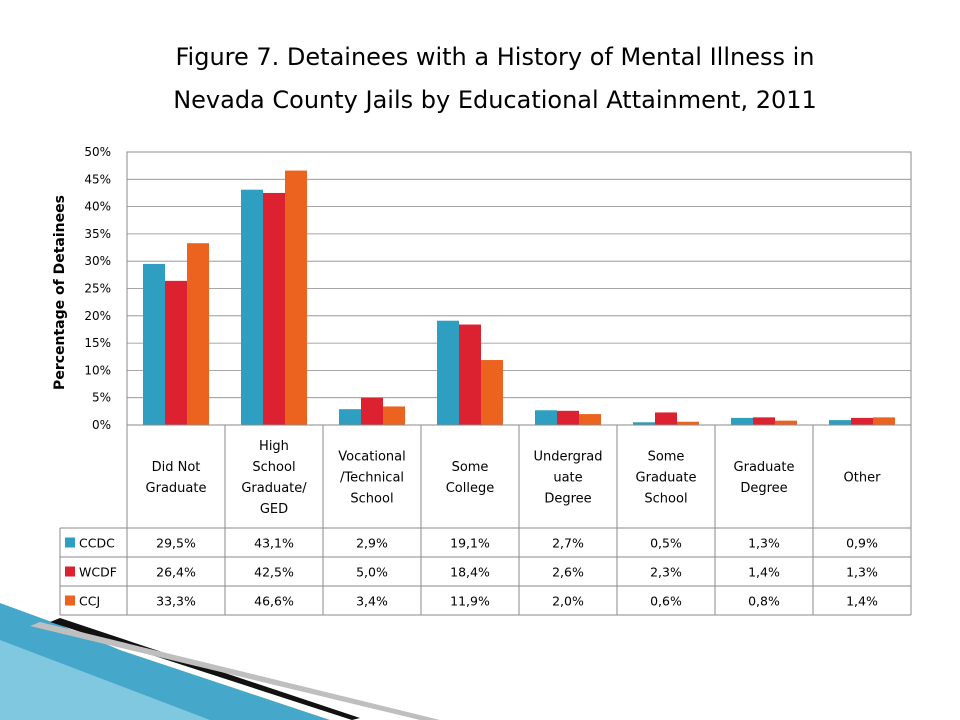 Image resolution: width=960 pixels, height=720 pixels. I want to click on legend-swatch-ccdc, so click(70, 542).